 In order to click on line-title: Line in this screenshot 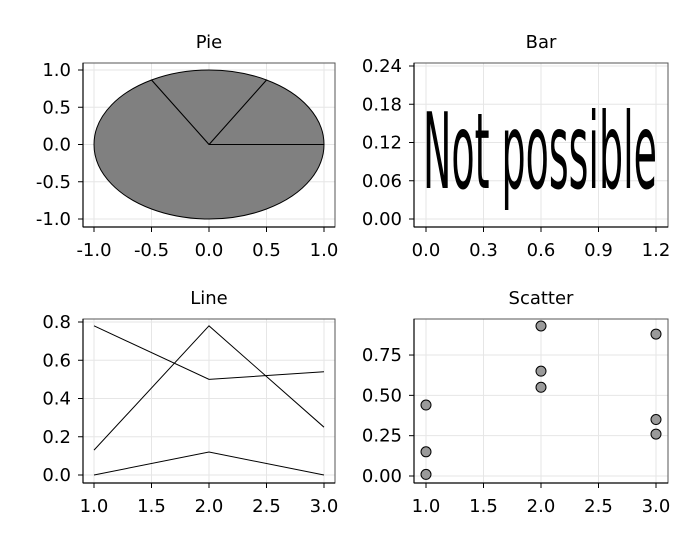, I will do `click(209, 298)`.